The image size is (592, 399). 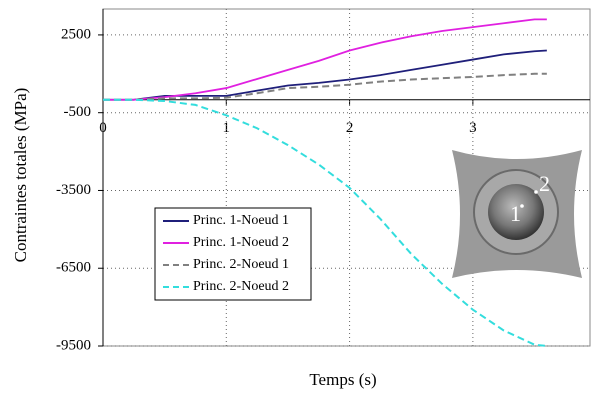 I want to click on inset-image, so click(x=517, y=214).